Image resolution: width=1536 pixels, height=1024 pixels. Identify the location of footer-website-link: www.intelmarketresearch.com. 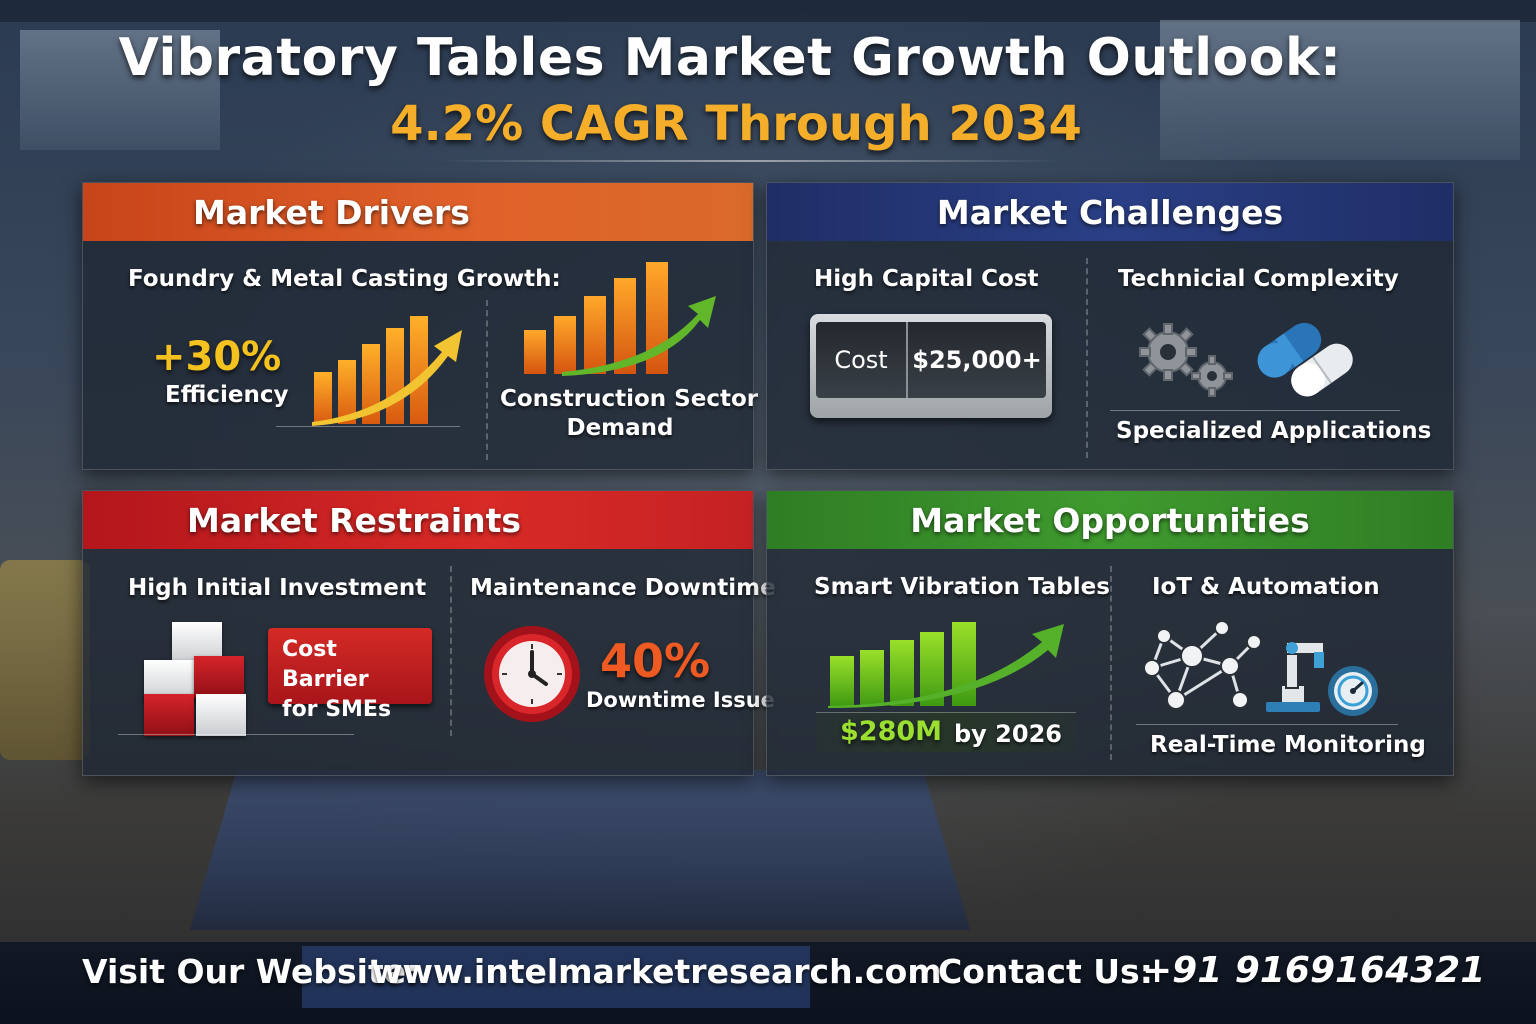
(657, 971).